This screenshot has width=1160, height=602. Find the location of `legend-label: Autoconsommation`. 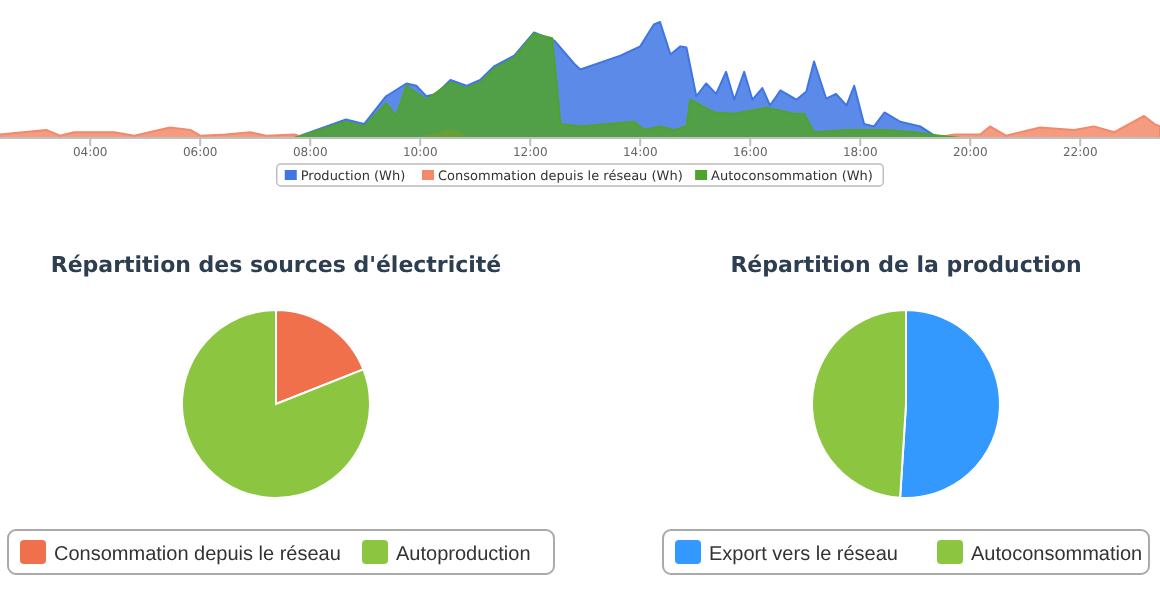

legend-label: Autoconsommation is located at coordinates (1057, 555).